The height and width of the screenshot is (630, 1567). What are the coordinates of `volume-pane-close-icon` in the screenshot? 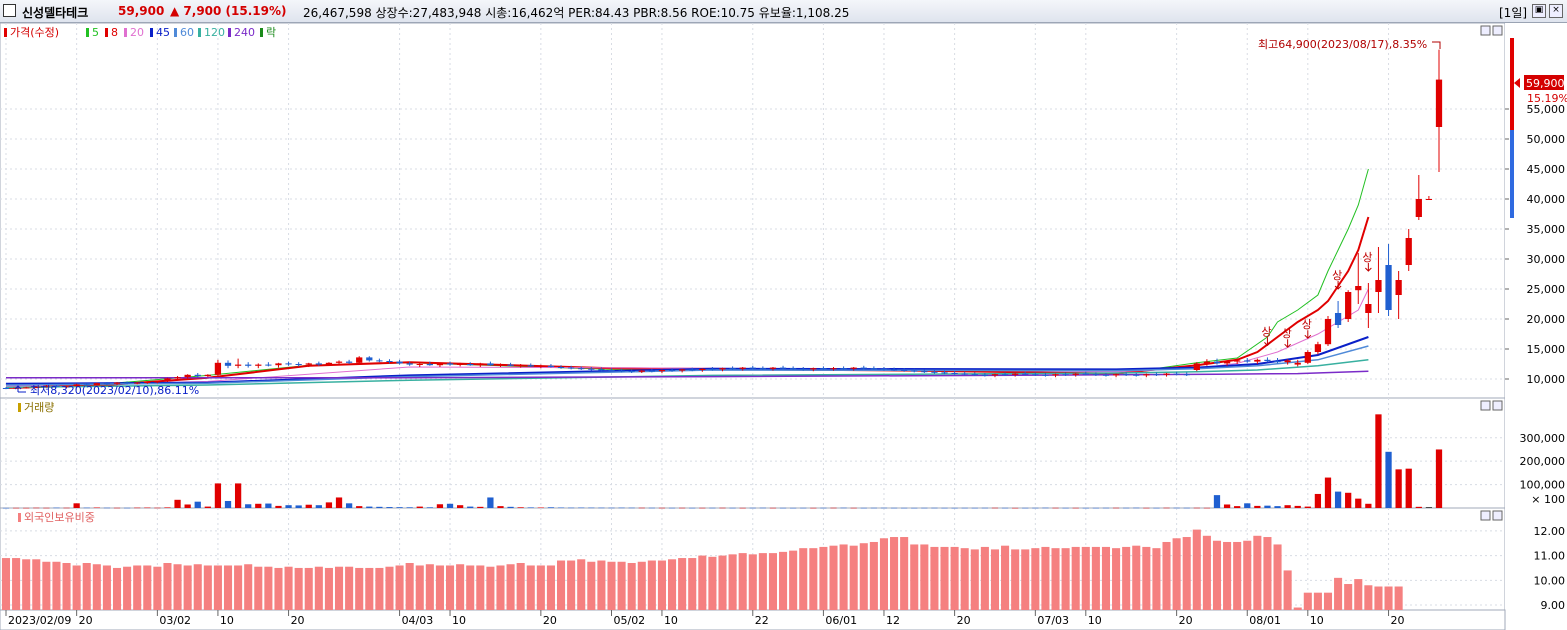 It's located at (1497, 405).